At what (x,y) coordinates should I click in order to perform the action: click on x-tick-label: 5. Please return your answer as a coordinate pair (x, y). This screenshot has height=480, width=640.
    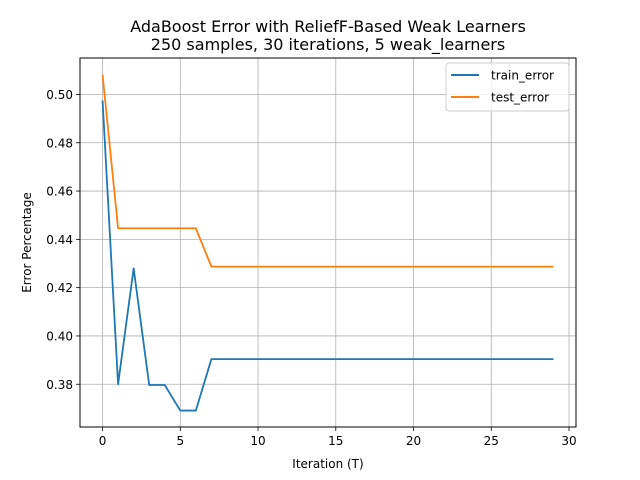
    Looking at the image, I should click on (180, 441).